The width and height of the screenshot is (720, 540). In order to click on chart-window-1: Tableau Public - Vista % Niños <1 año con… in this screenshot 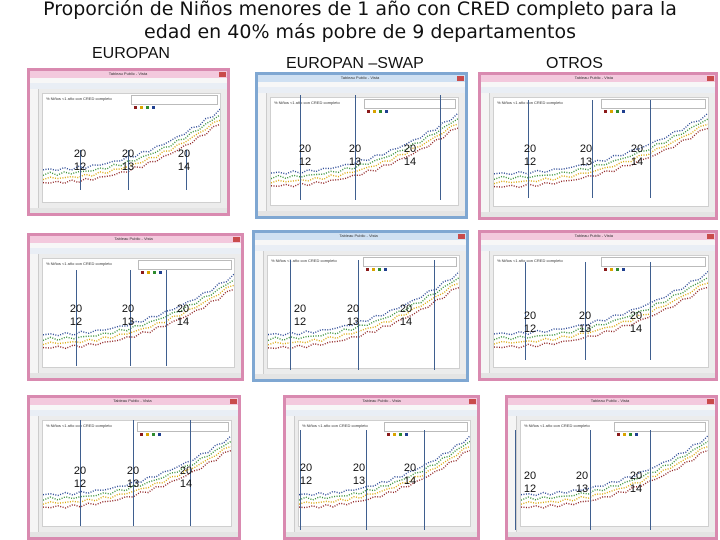, I will do `click(128, 142)`.